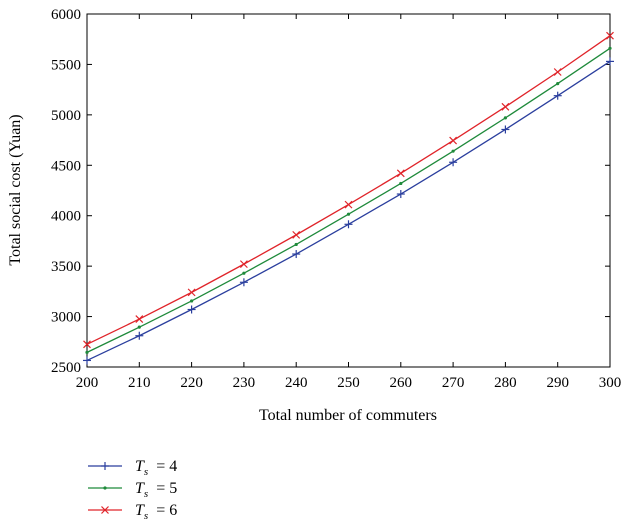  Describe the element at coordinates (66, 368) in the screenshot. I see `y-tick-label: 2500` at that location.